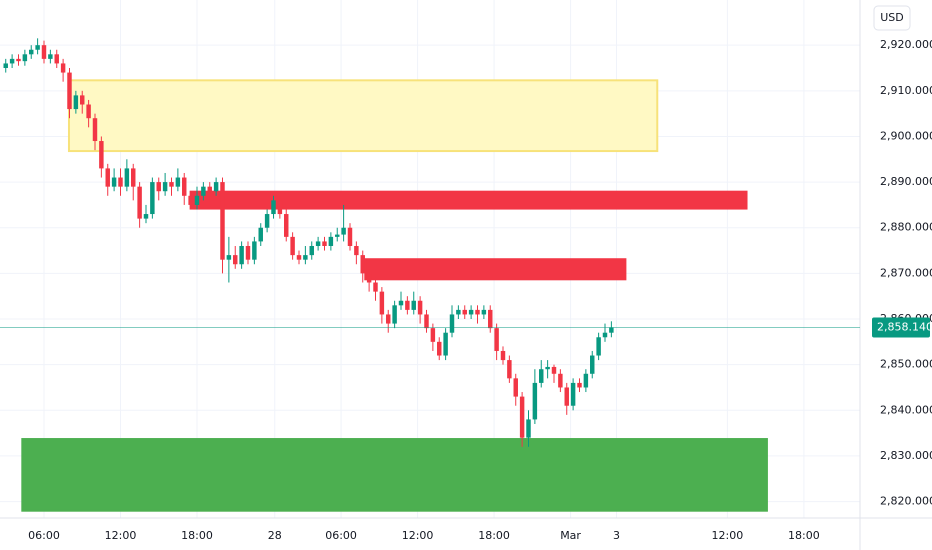  I want to click on x-tick-label: 28, so click(275, 535).